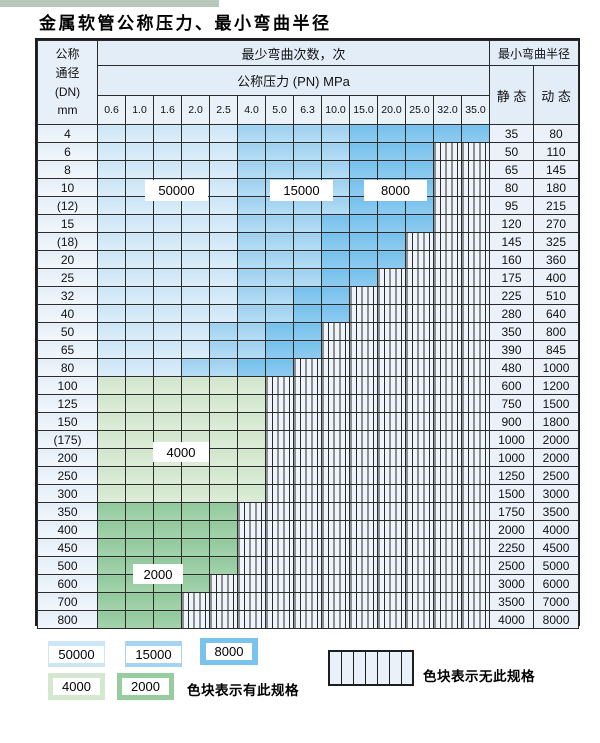  What do you see at coordinates (139, 110) in the screenshot?
I see `pressure-tick: 1.0` at bounding box center [139, 110].